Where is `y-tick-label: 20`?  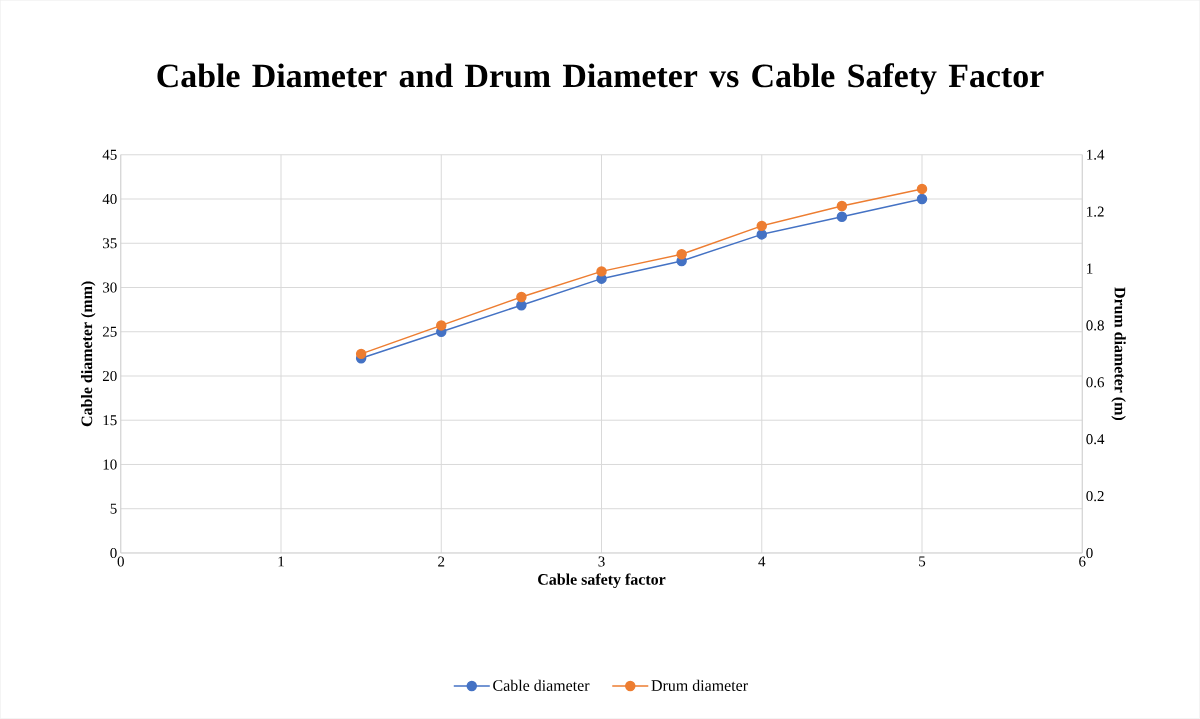 y-tick-label: 20 is located at coordinates (109, 376).